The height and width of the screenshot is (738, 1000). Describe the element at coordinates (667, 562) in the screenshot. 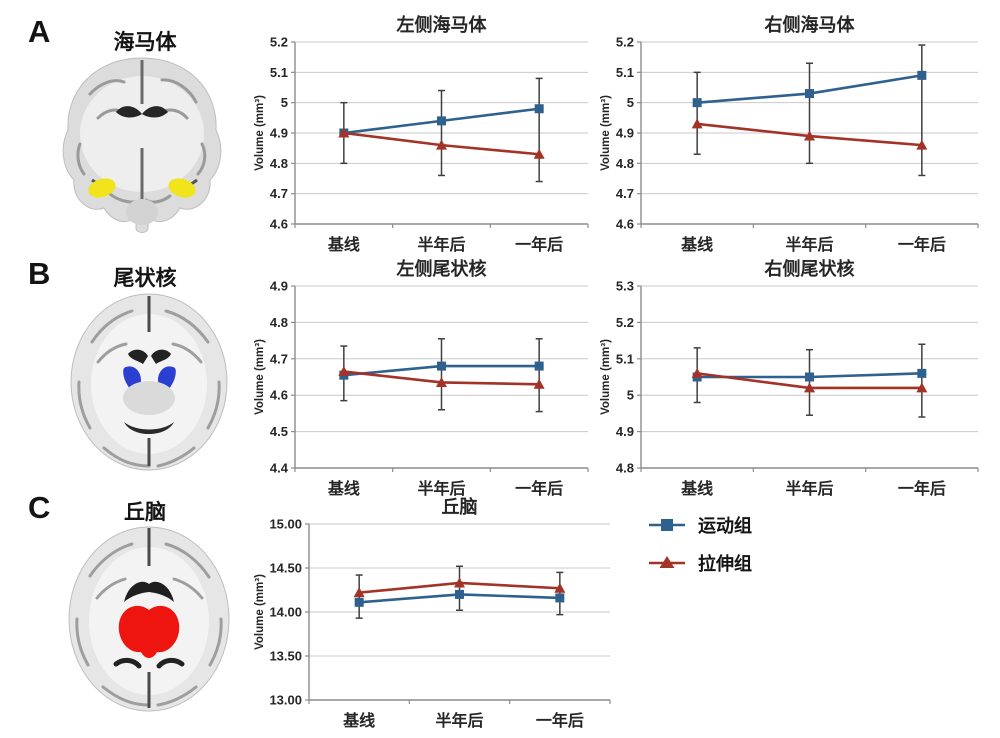

I see `stretch-group-marker-icon` at that location.